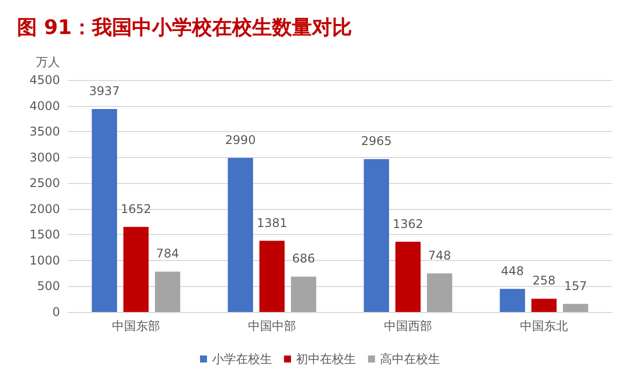  I want to click on y-tick-label: 0, so click(56, 312).